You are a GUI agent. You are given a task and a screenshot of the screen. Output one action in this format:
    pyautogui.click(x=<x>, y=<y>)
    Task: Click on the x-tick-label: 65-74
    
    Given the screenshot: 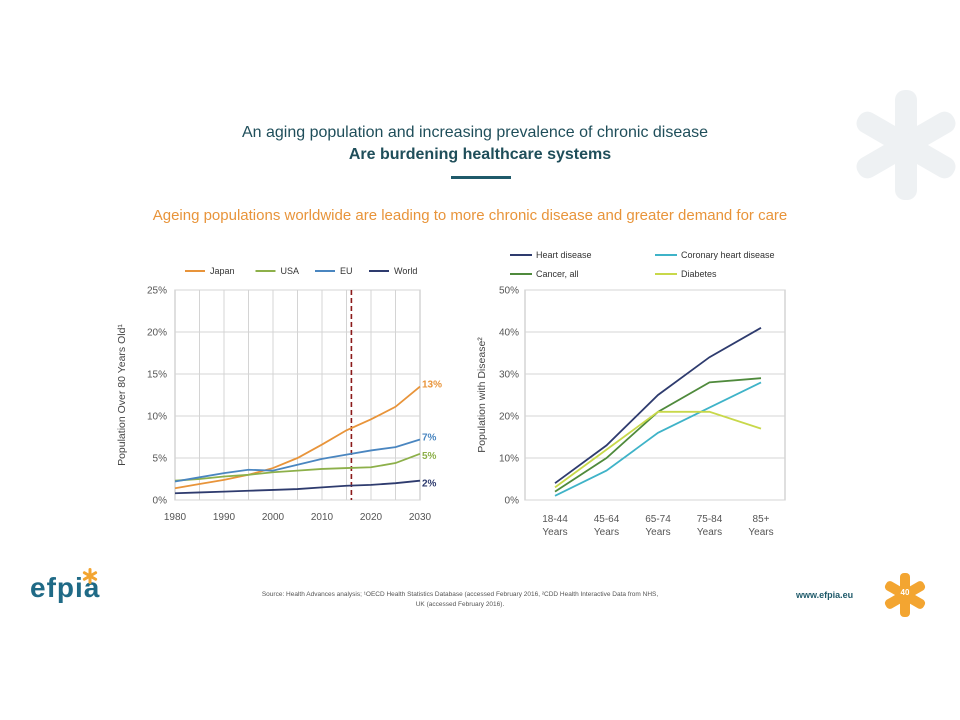 What is the action you would take?
    pyautogui.click(x=658, y=519)
    